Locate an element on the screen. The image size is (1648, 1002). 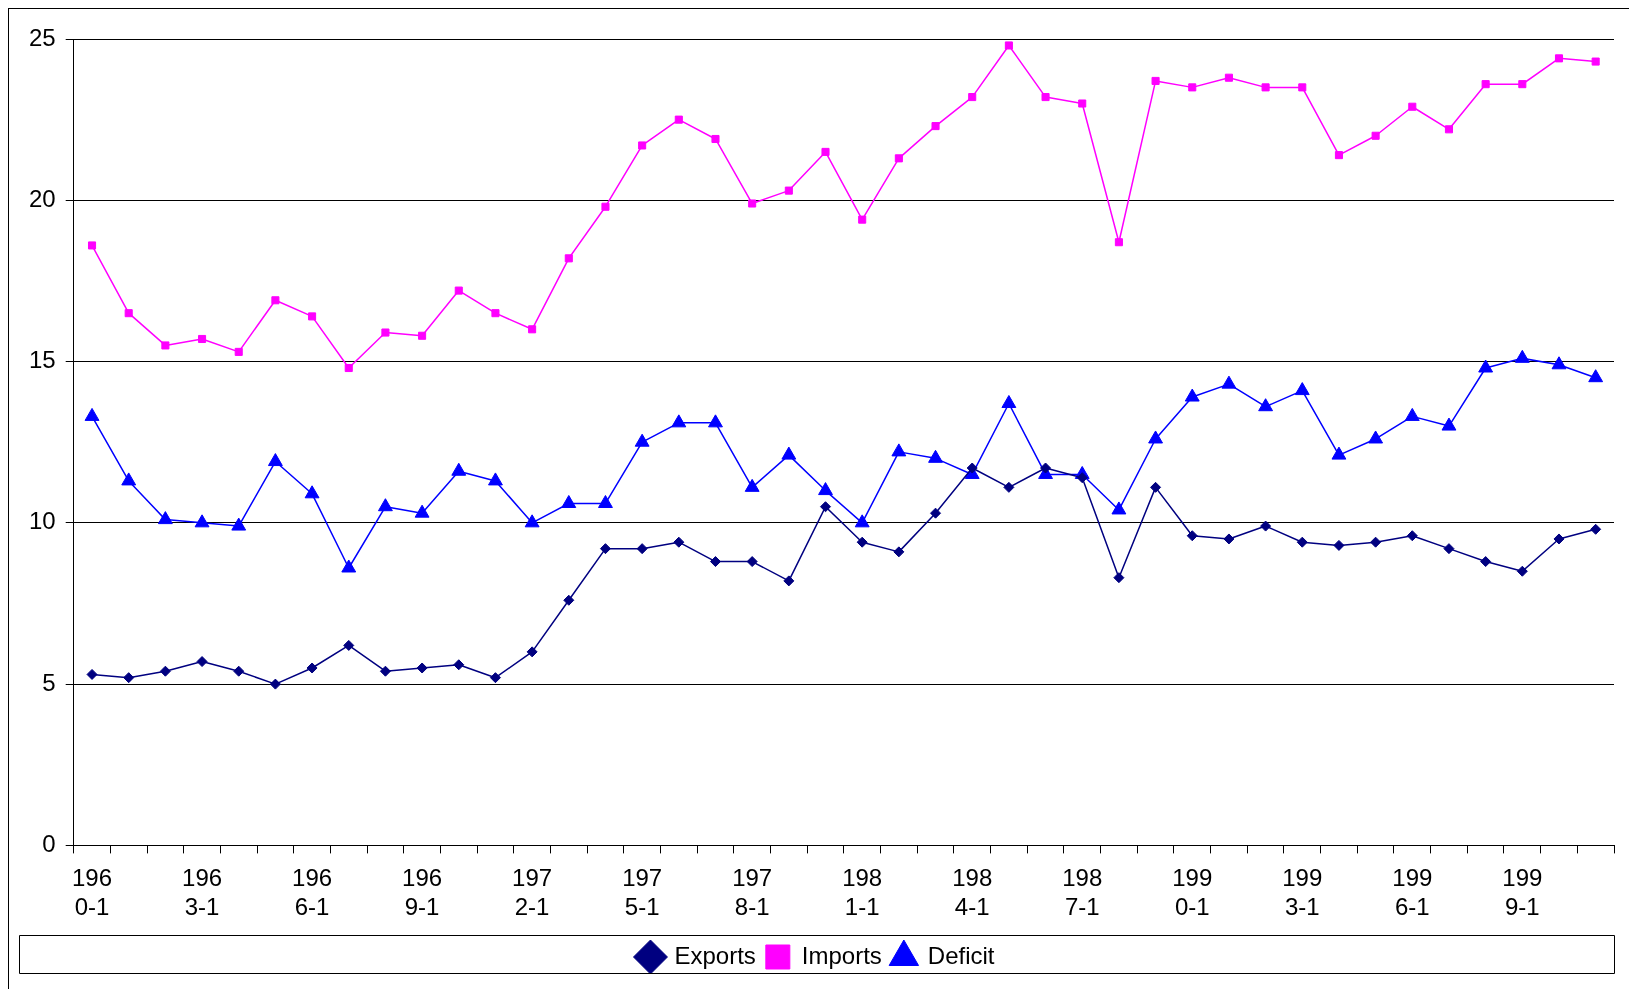
legend-label: Imports is located at coordinates (841, 955).